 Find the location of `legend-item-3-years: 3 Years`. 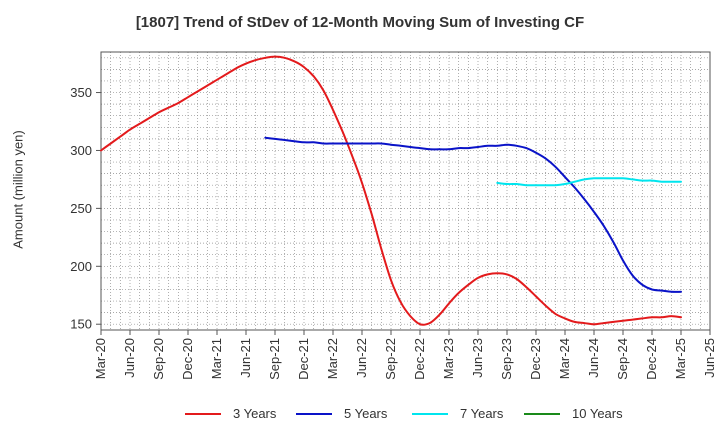

legend-item-3-years: 3 Years is located at coordinates (230, 413).